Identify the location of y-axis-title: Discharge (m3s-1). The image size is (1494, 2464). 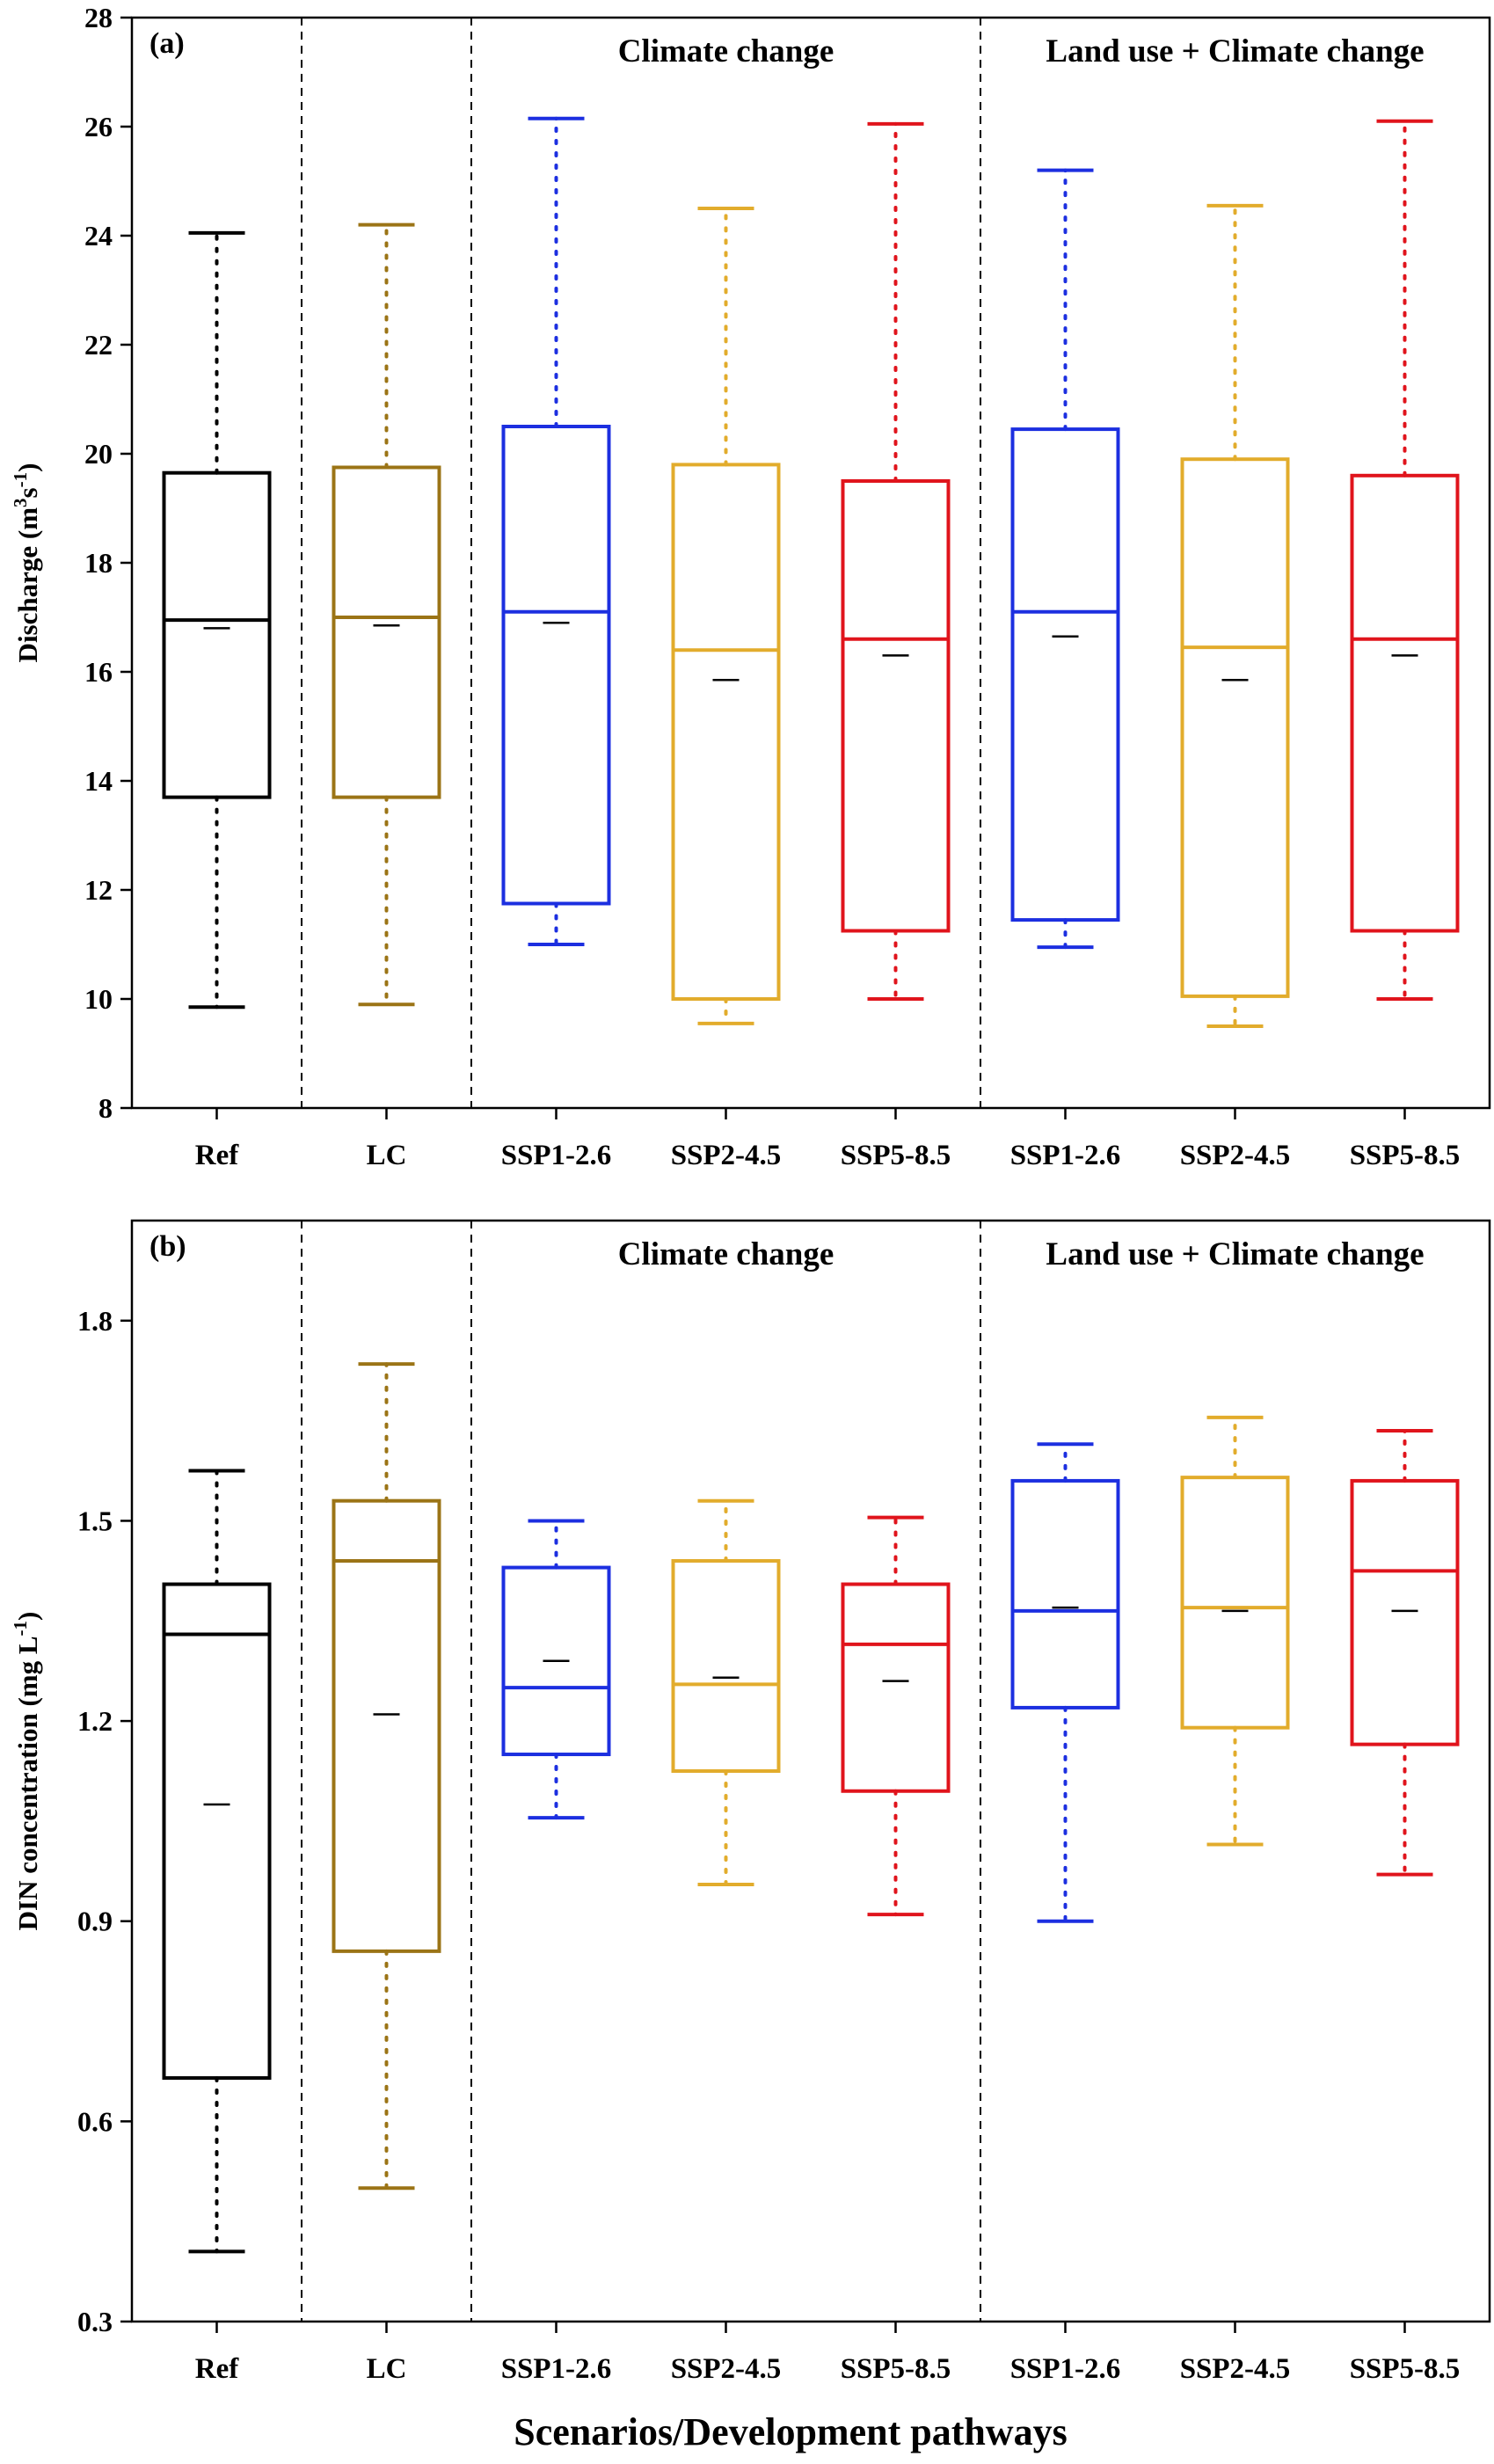
(26, 563).